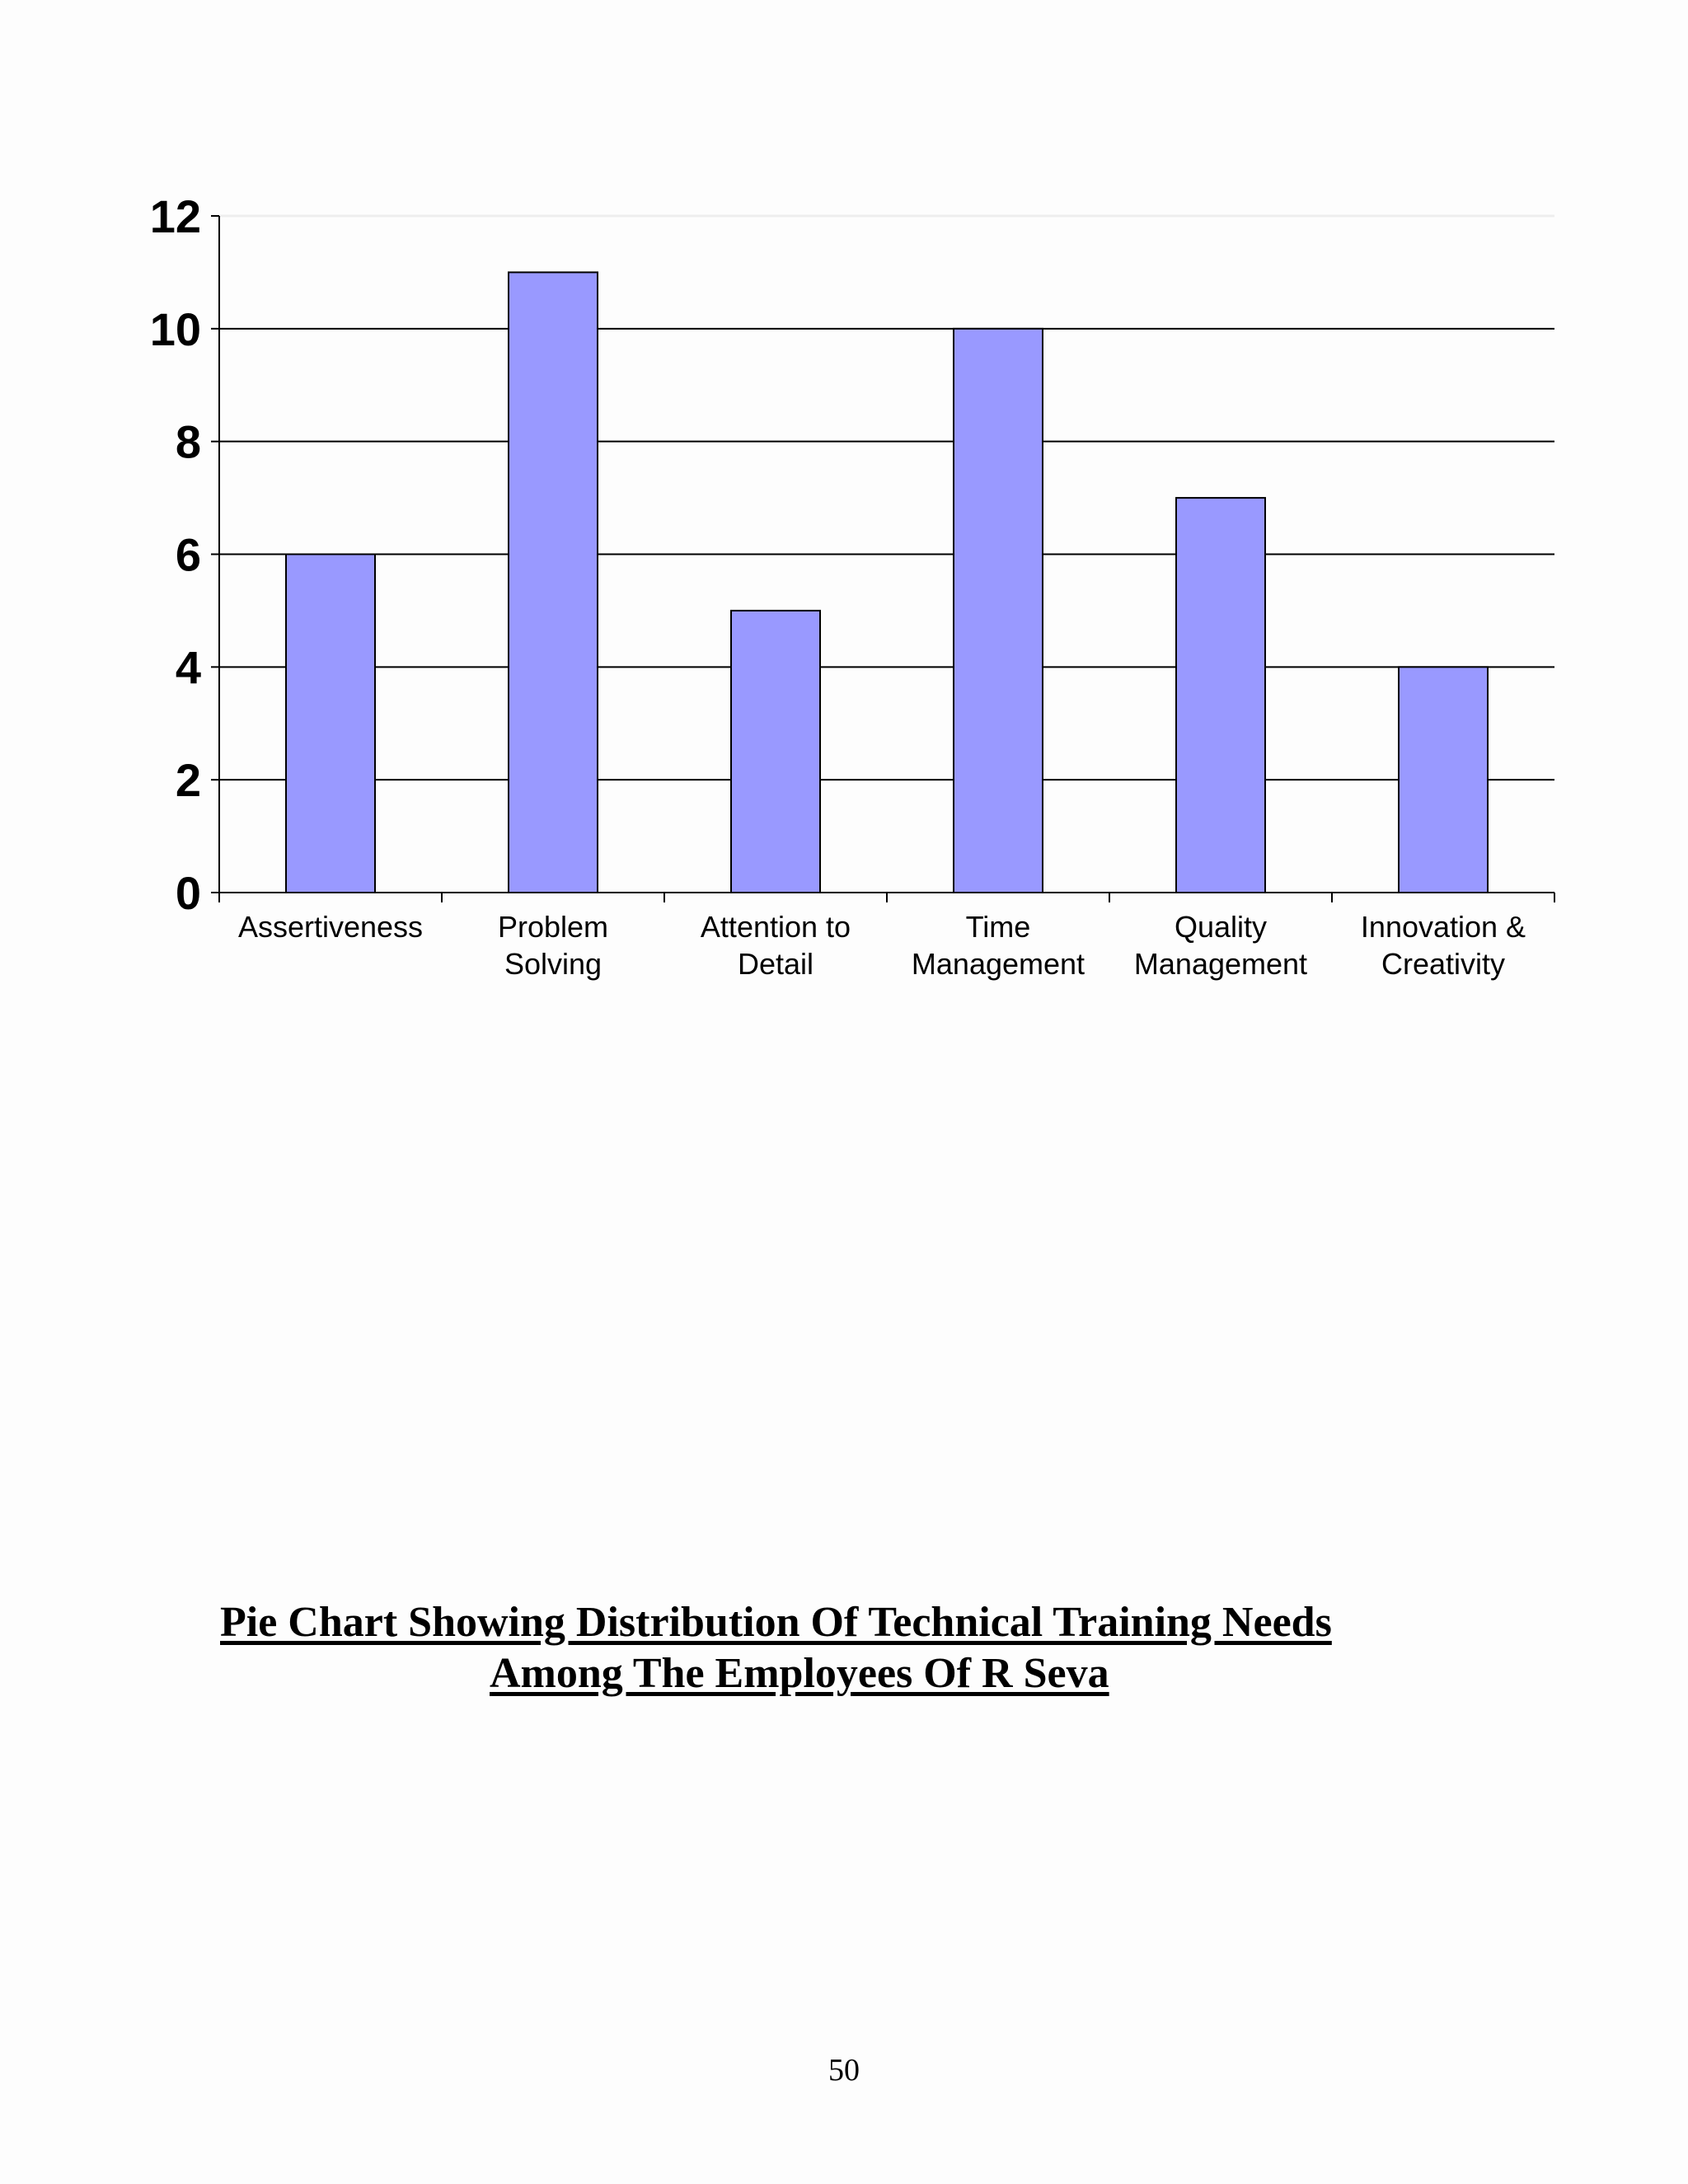 The width and height of the screenshot is (1688, 2184). What do you see at coordinates (1443, 964) in the screenshot?
I see `x-category-label: Creativity` at bounding box center [1443, 964].